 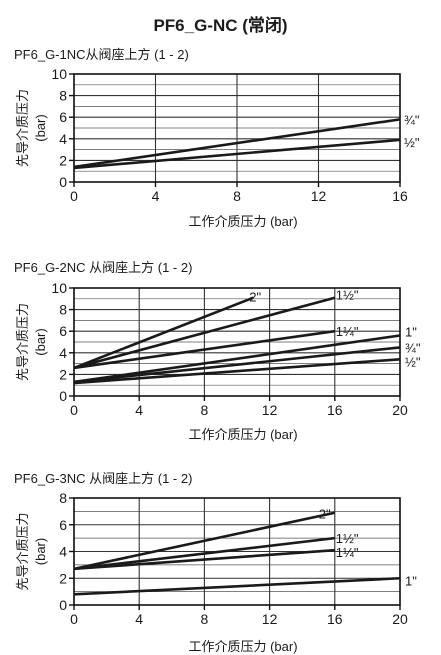 I want to click on chart-title: PF6_G-3NC 从阀座上方 (1 - 2), so click(x=103, y=478).